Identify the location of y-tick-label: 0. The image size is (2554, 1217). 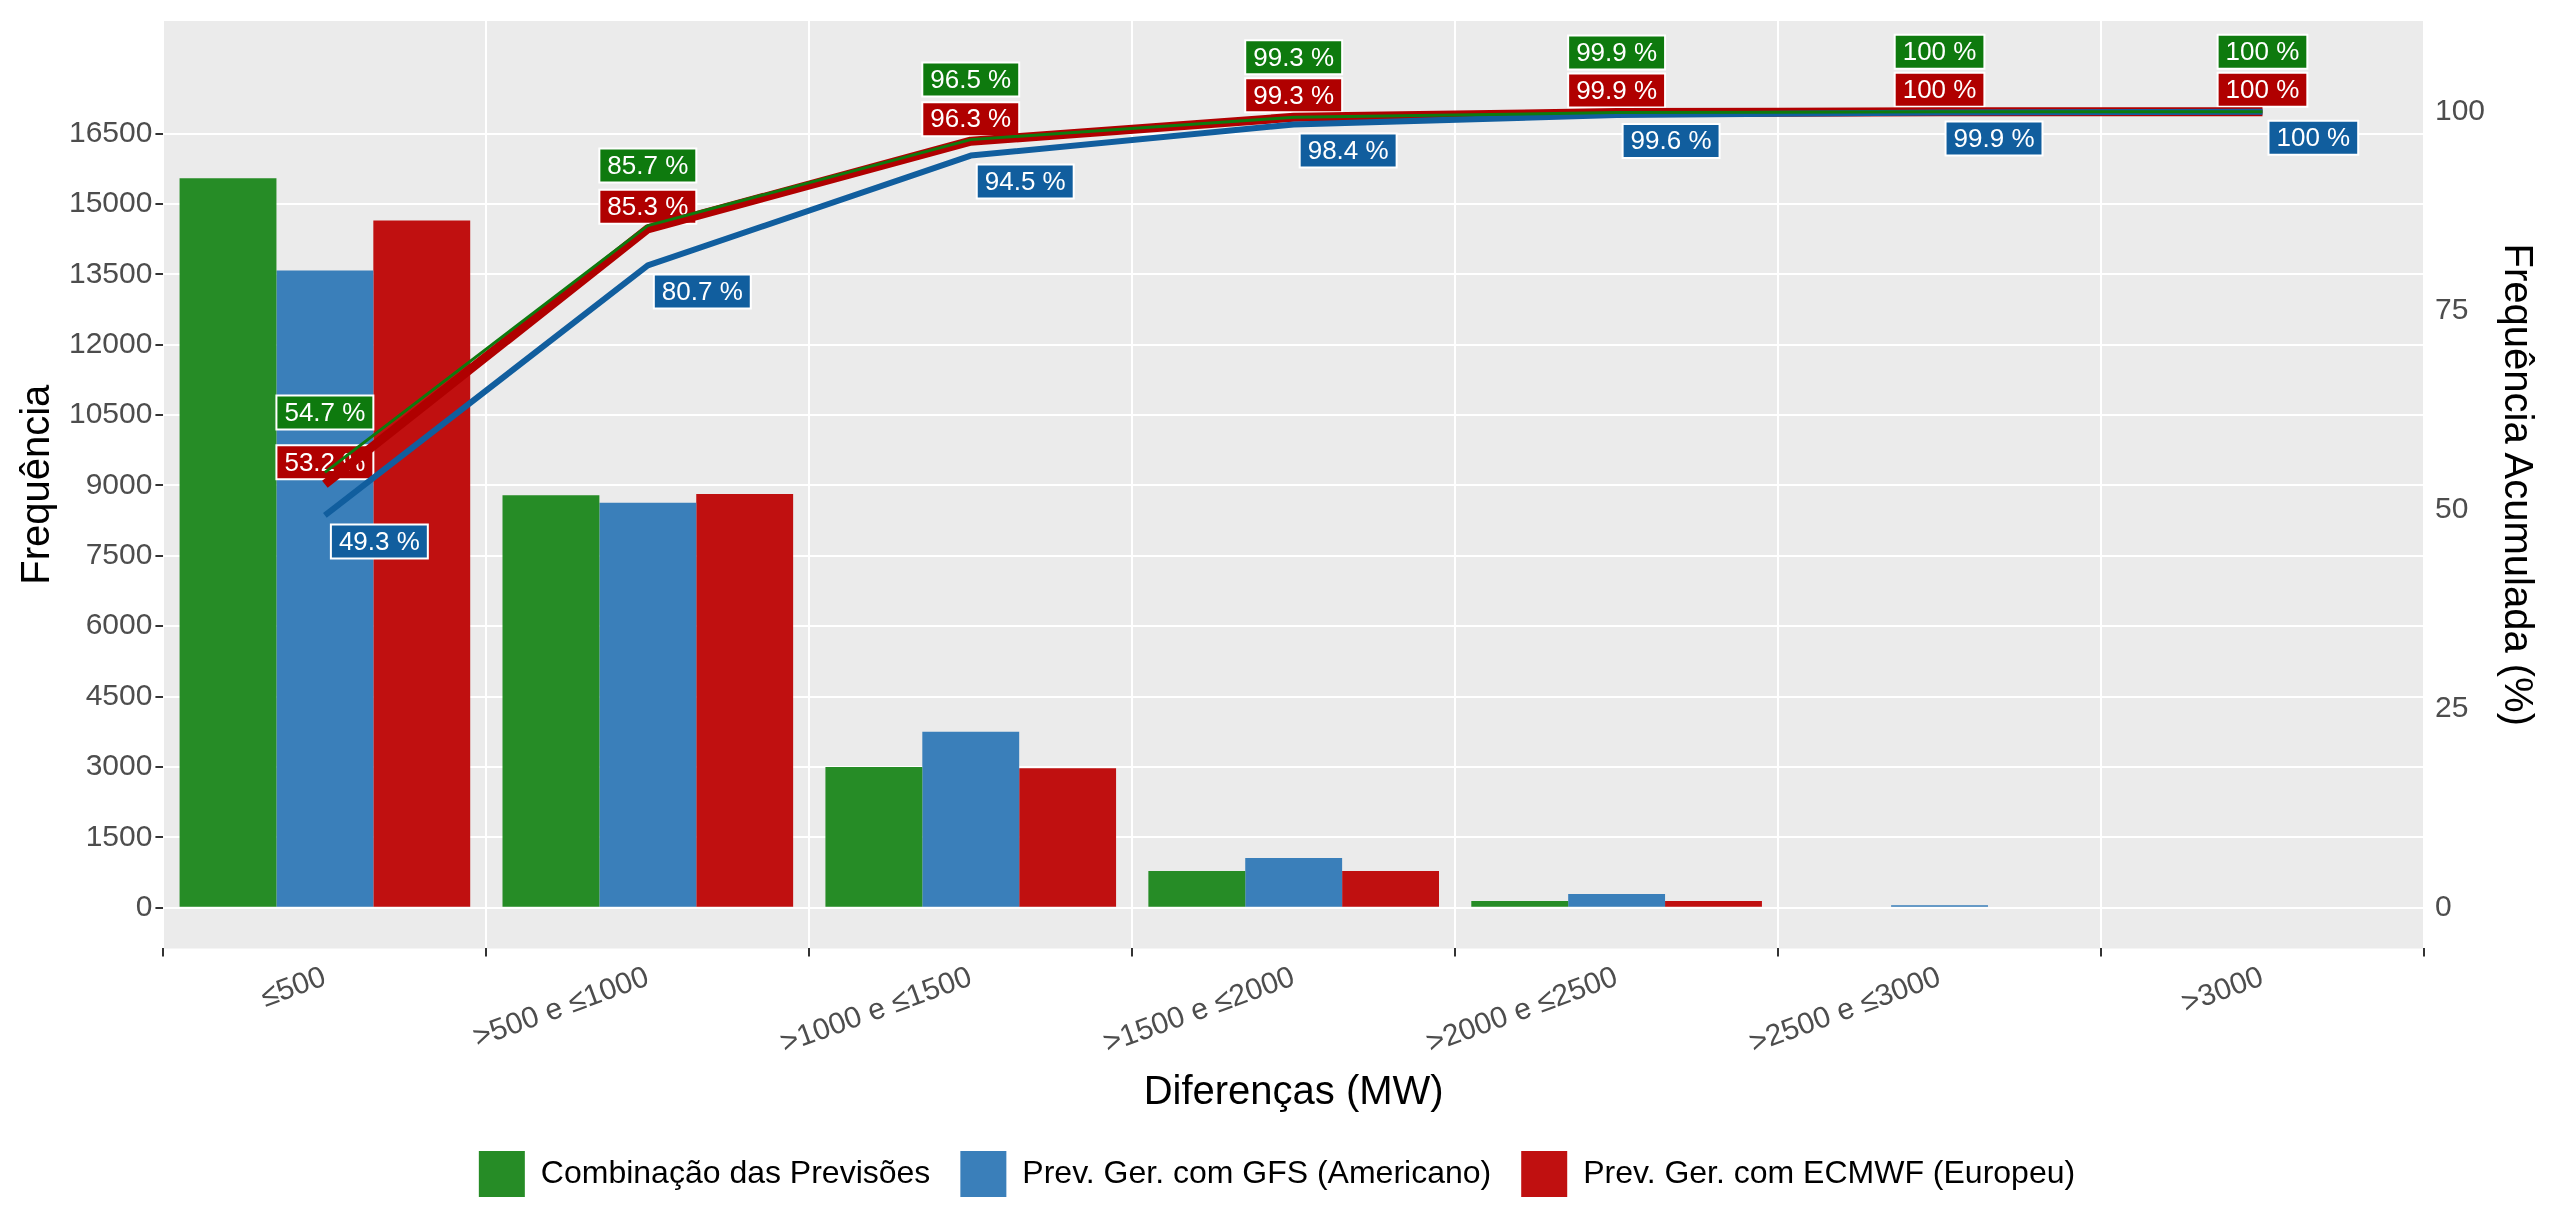
(144, 905).